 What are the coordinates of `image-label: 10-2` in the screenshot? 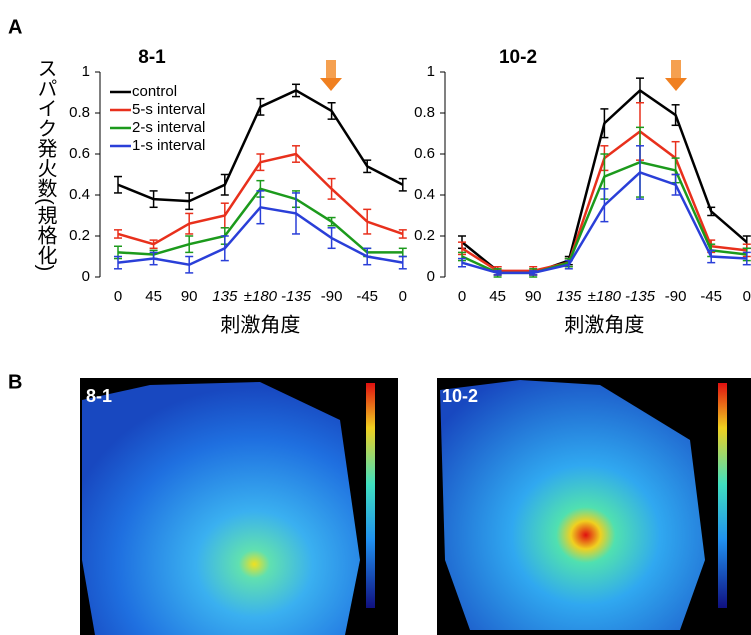 It's located at (460, 396).